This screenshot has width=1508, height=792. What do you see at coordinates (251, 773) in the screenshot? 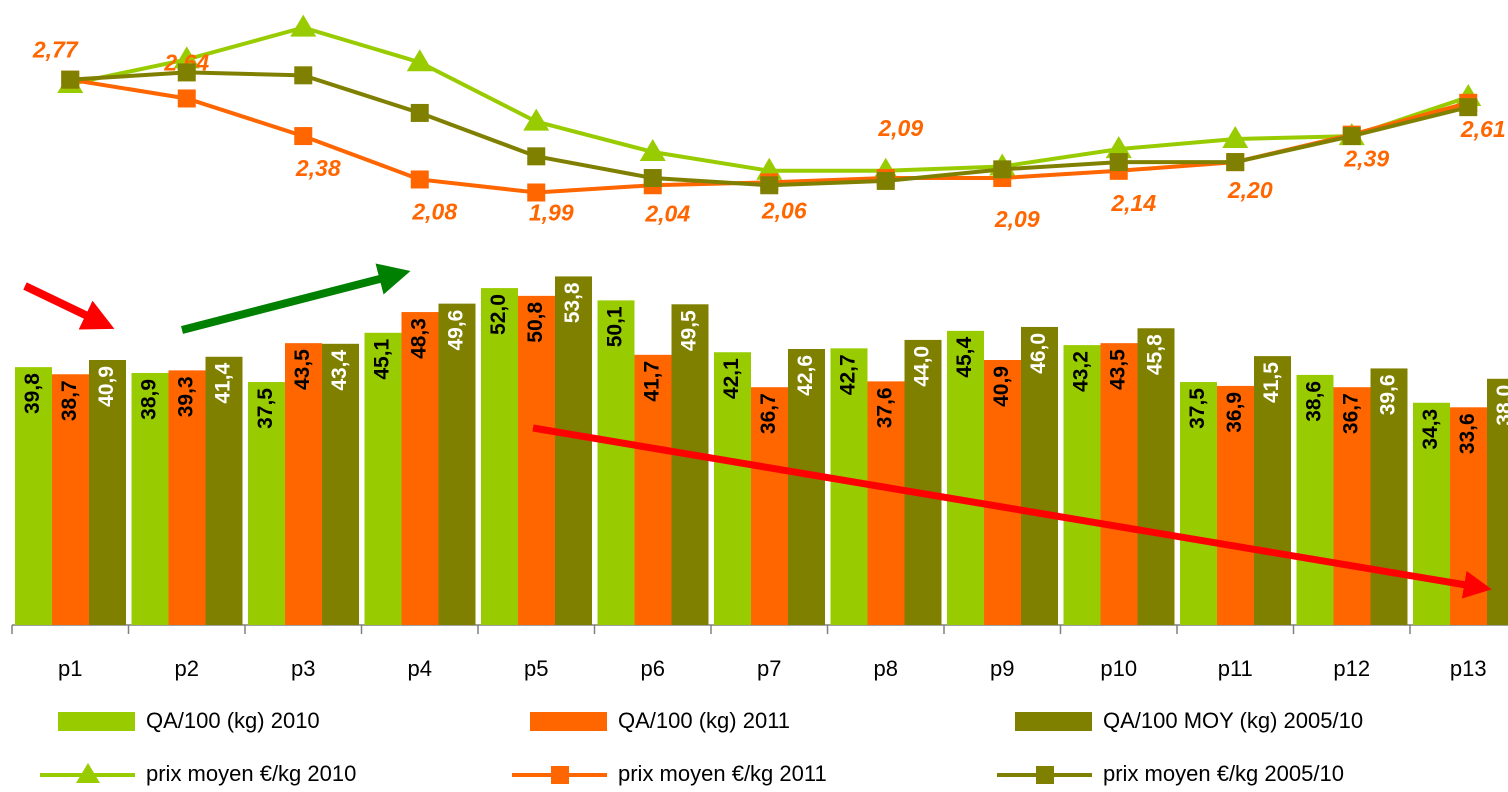
I see `legend-label: prix moyen €/kg 2010` at bounding box center [251, 773].